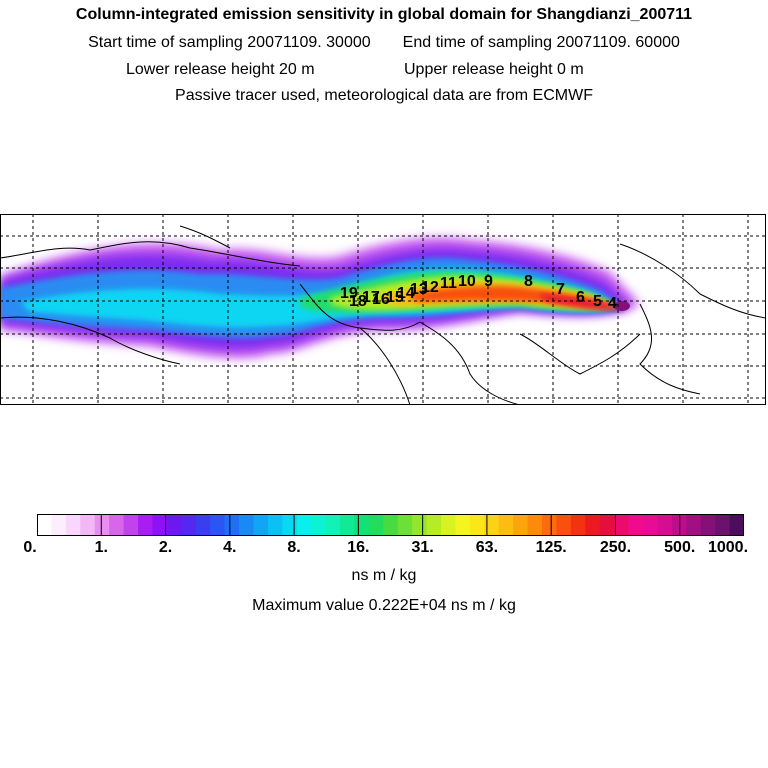 The height and width of the screenshot is (768, 768). I want to click on trajectory-label-11: 11, so click(448, 283).